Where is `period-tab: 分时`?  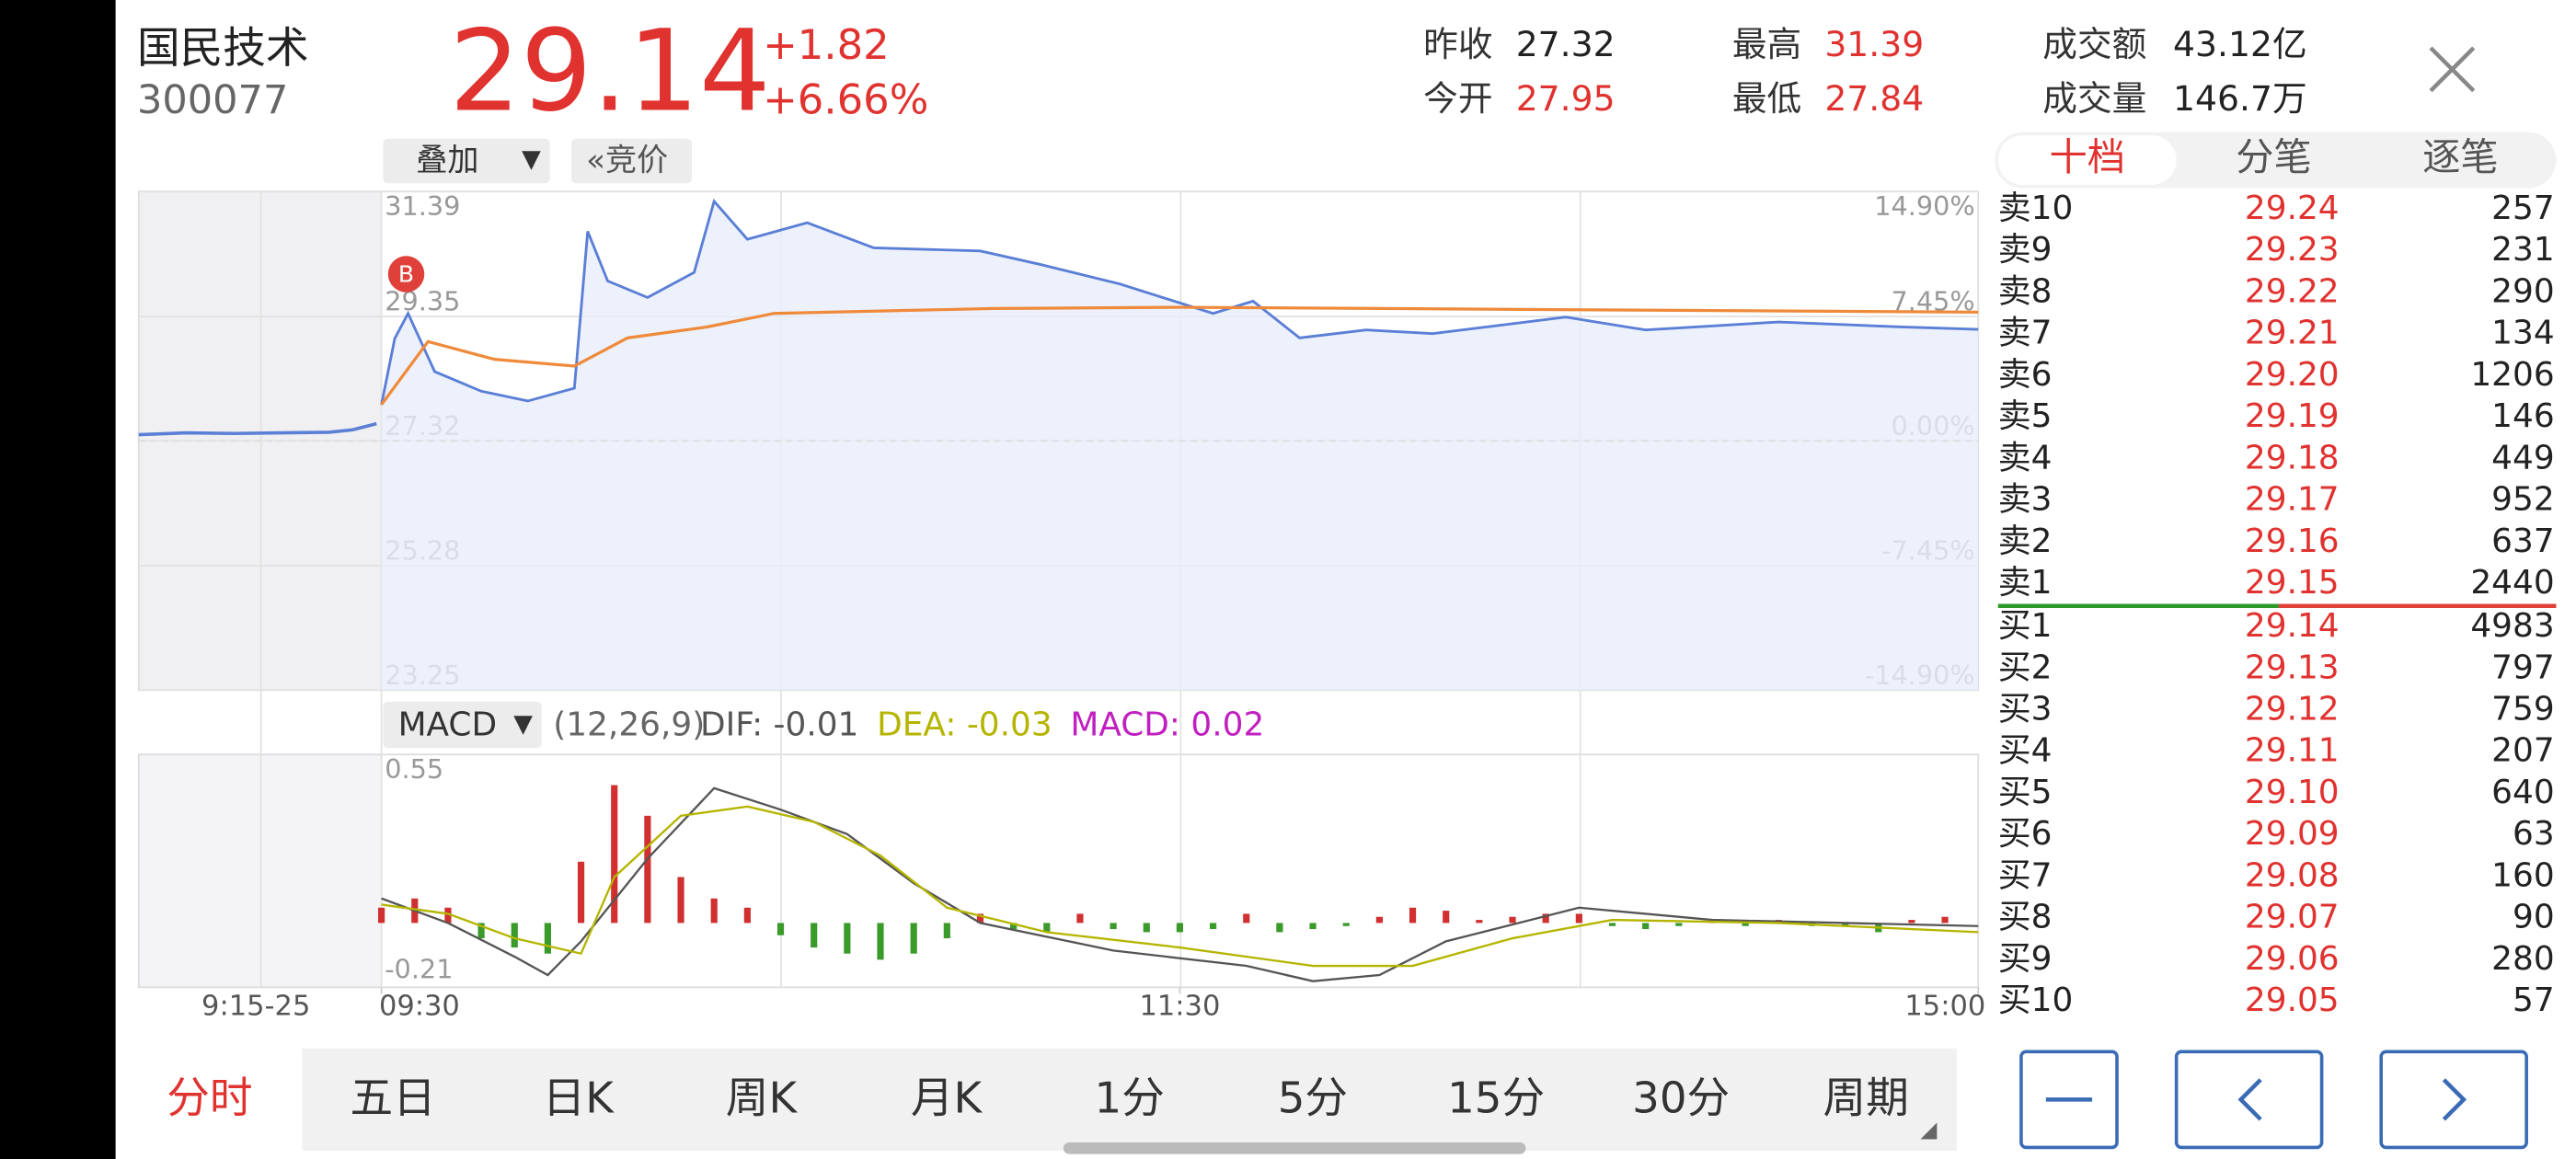 period-tab: 分时 is located at coordinates (209, 1099).